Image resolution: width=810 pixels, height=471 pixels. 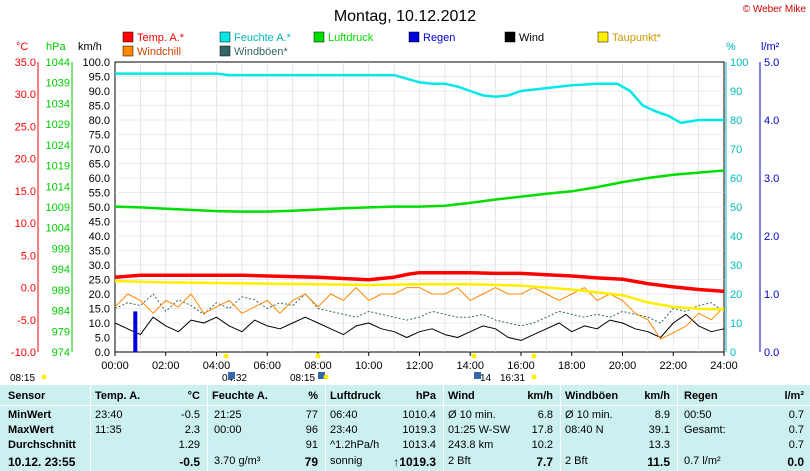 What do you see at coordinates (771, 63) in the screenshot?
I see `rain-tick-label: 5.0` at bounding box center [771, 63].